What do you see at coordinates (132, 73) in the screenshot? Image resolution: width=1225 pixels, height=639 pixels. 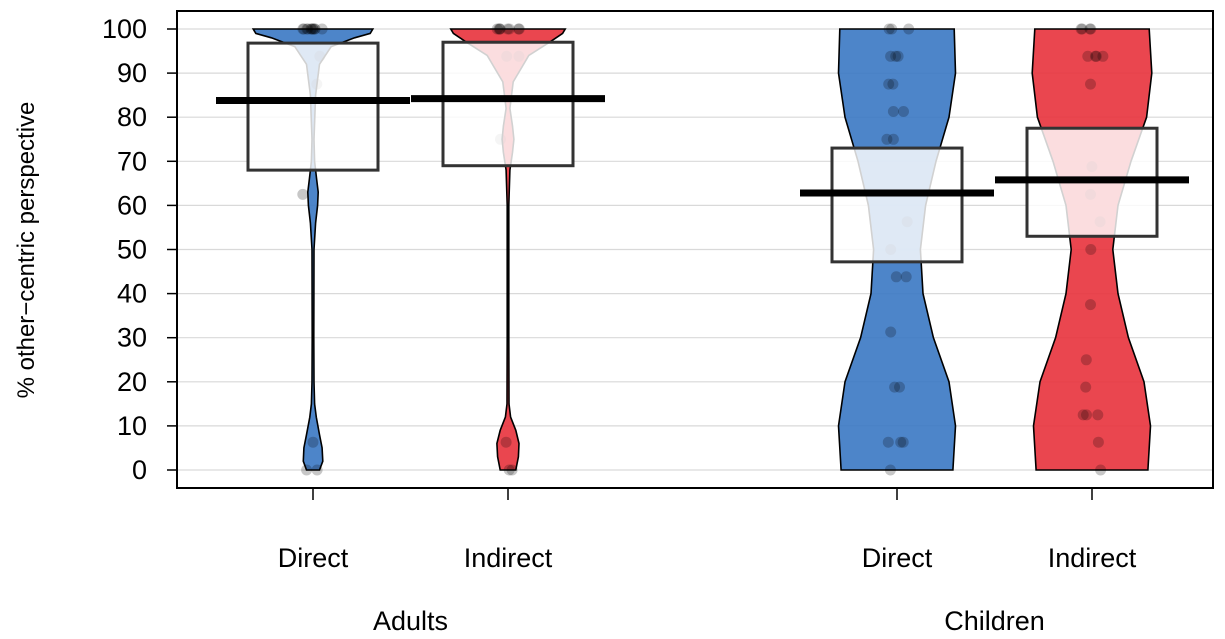 I see `y-tick-label: 90` at bounding box center [132, 73].